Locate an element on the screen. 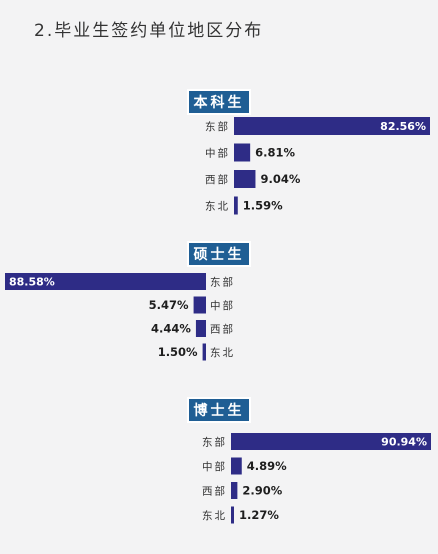  data-label: 82.56% is located at coordinates (403, 126).